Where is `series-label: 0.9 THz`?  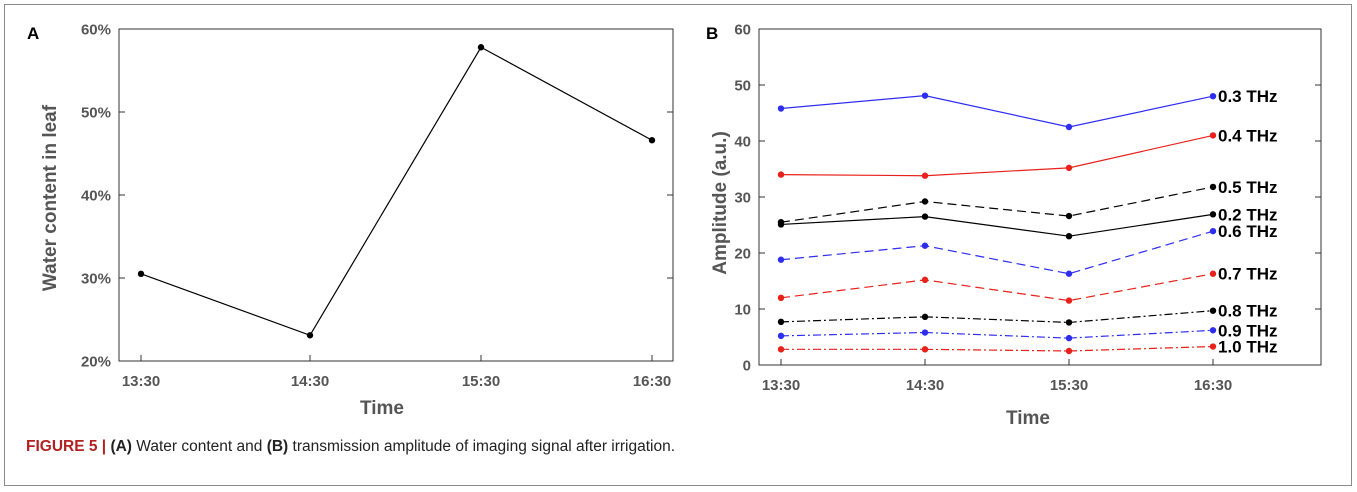 series-label: 0.9 THz is located at coordinates (1248, 330).